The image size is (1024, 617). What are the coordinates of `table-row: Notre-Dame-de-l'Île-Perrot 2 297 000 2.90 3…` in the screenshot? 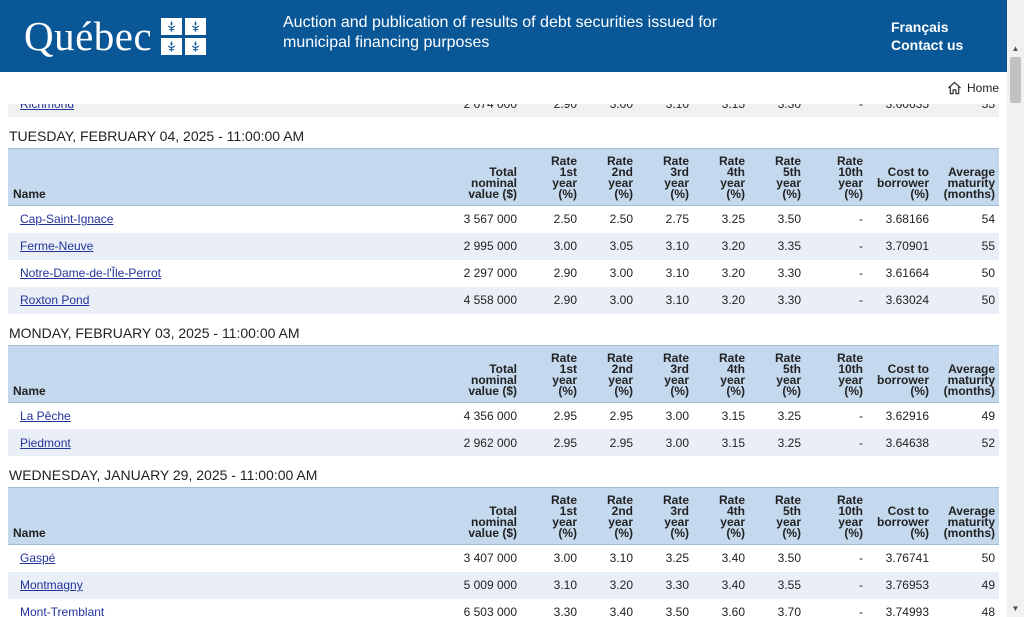 It's located at (503, 273).